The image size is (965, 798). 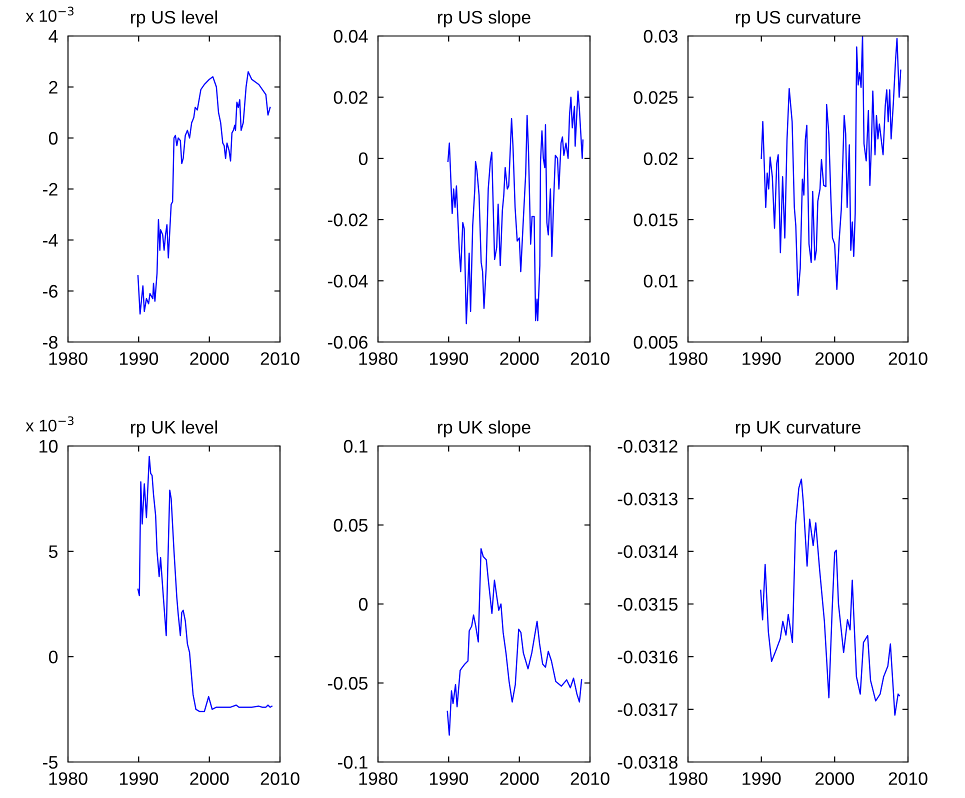 I want to click on chart-title: rp UK slope, so click(x=484, y=429).